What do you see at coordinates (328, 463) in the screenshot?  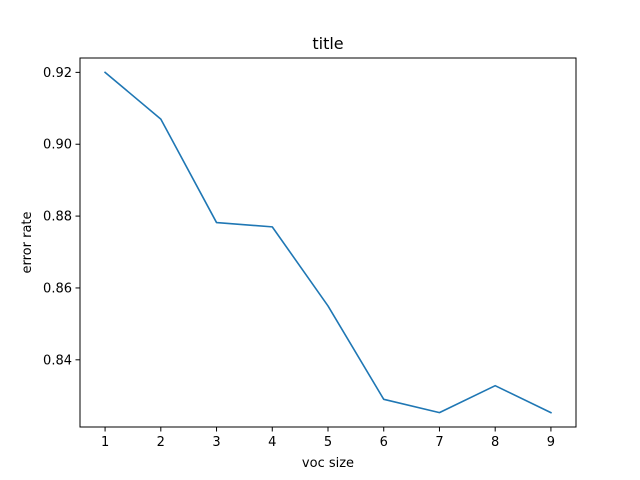 I see `x-axis-label: voc size` at bounding box center [328, 463].